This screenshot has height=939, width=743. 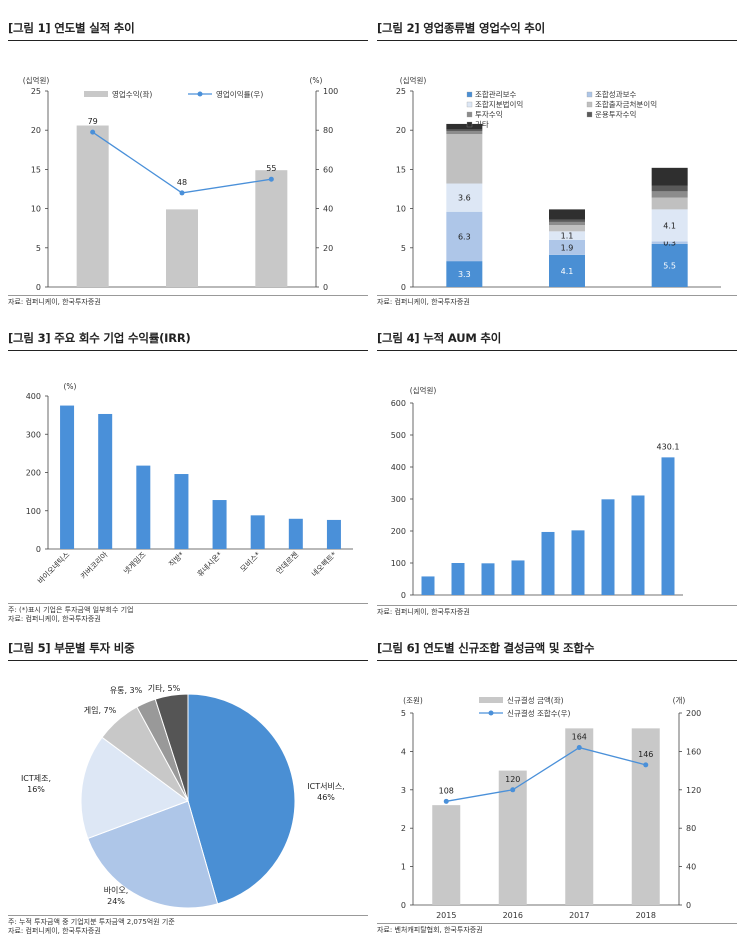 What do you see at coordinates (557, 301) in the screenshot?
I see `chart2-source: 자료: 컴퍼니케이, 한국투자증권` at bounding box center [557, 301].